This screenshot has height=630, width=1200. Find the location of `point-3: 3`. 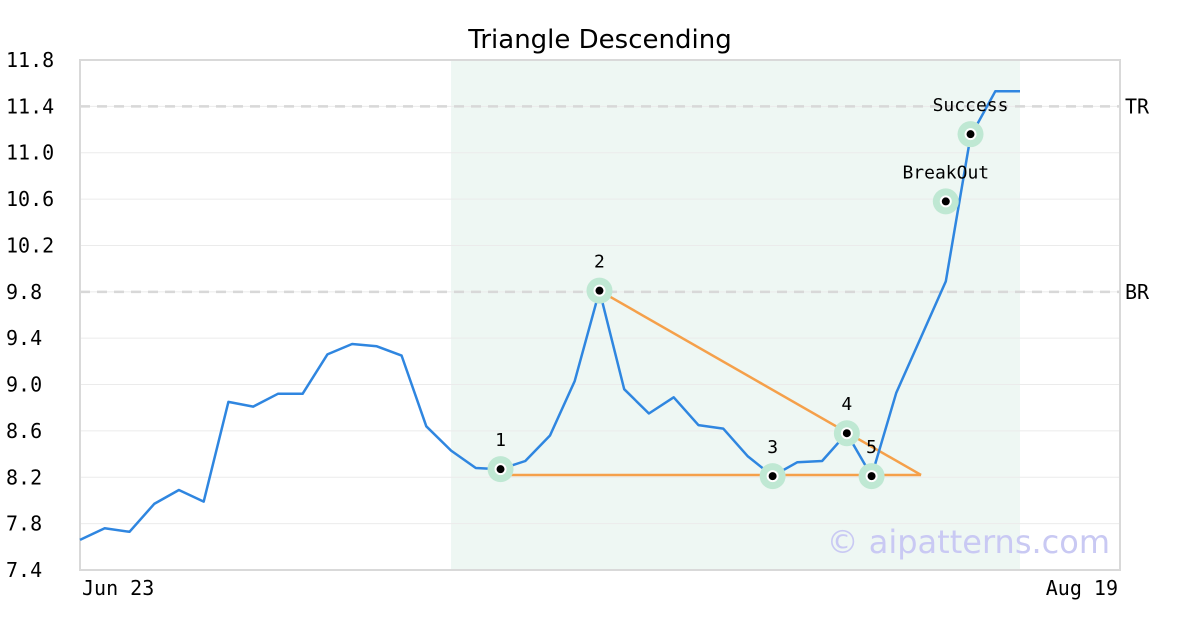

point-3: 3 is located at coordinates (772, 463).